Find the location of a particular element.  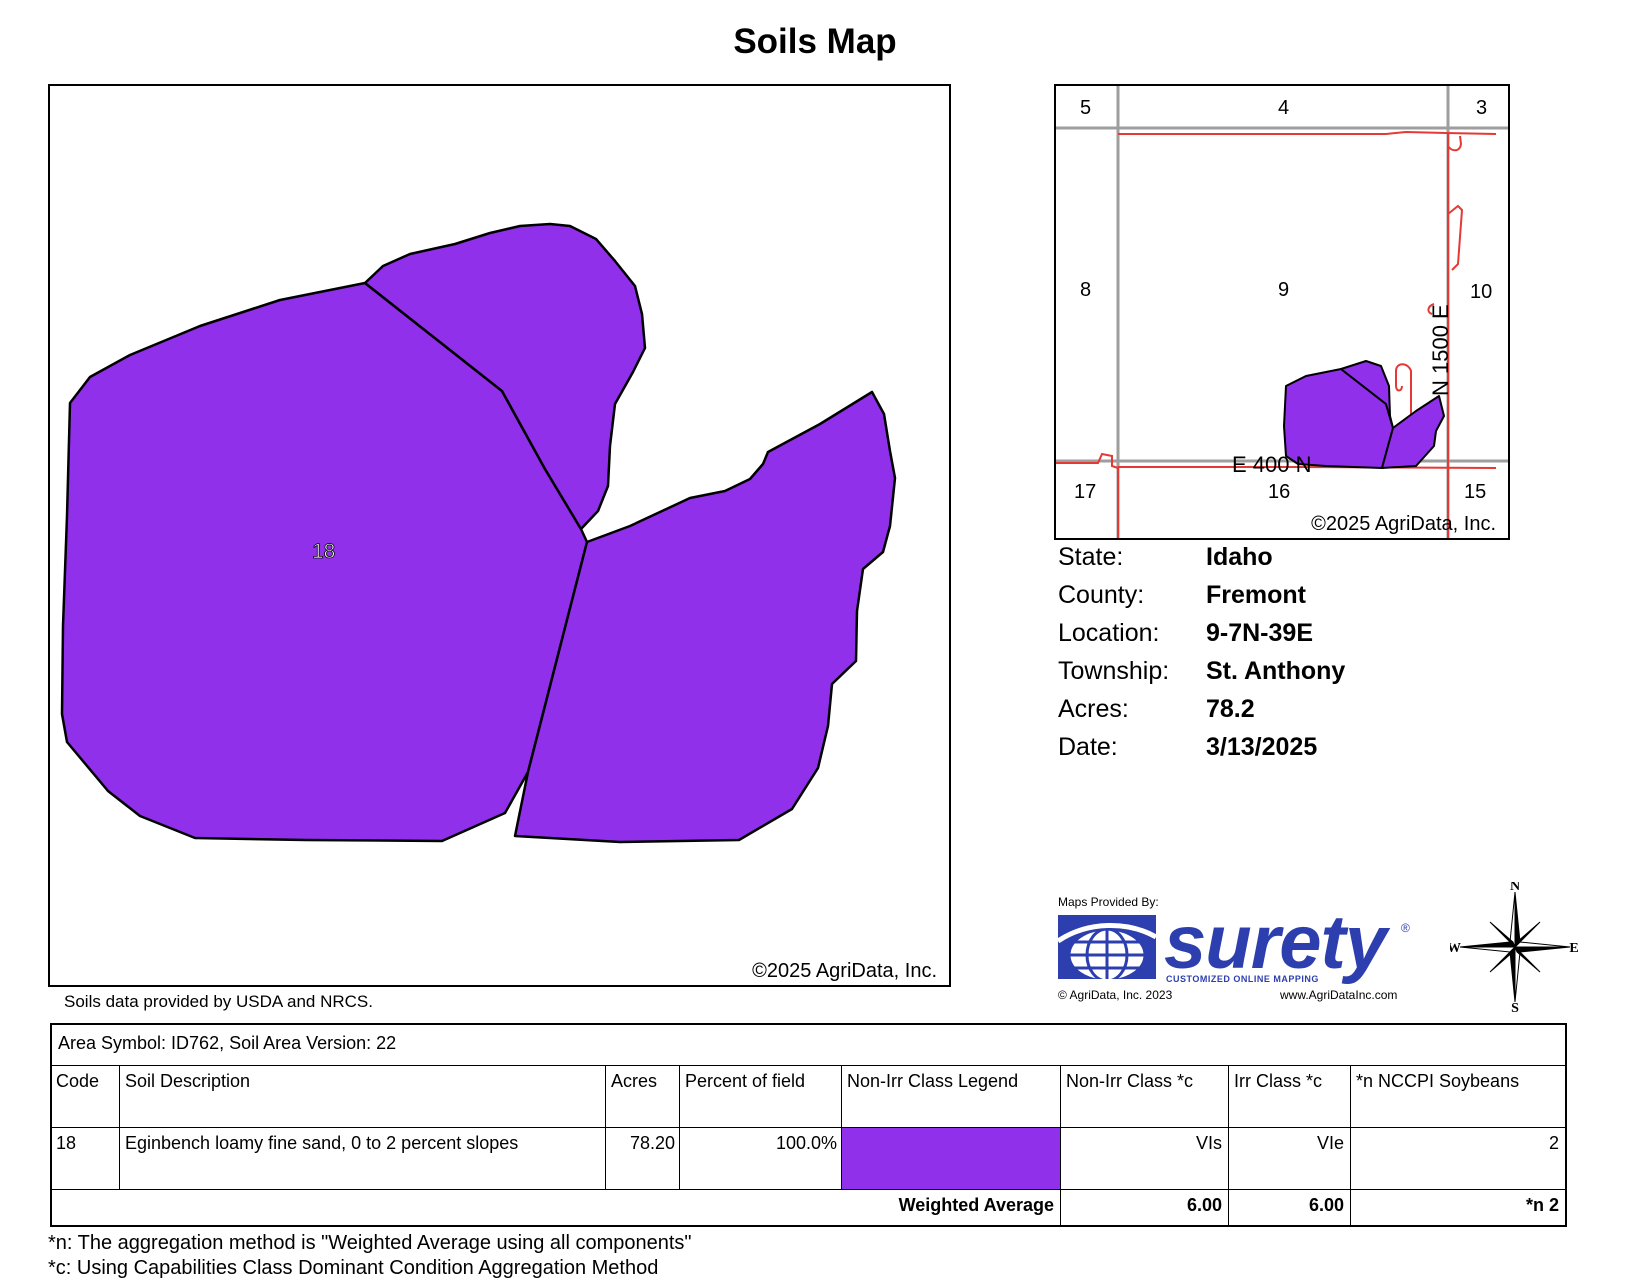

section-number: 4 is located at coordinates (1283, 108).